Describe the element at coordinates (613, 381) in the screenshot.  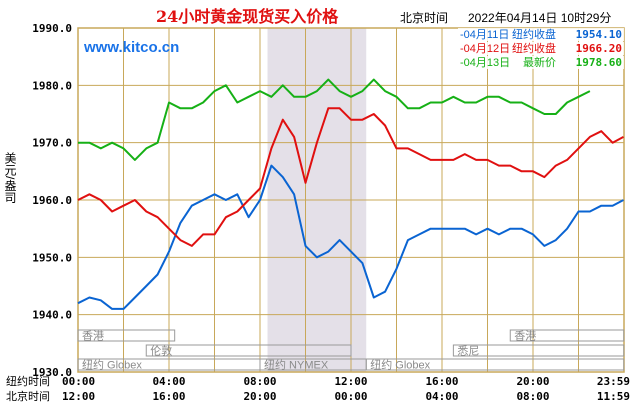
I see `x-tick-label: 23:59` at that location.